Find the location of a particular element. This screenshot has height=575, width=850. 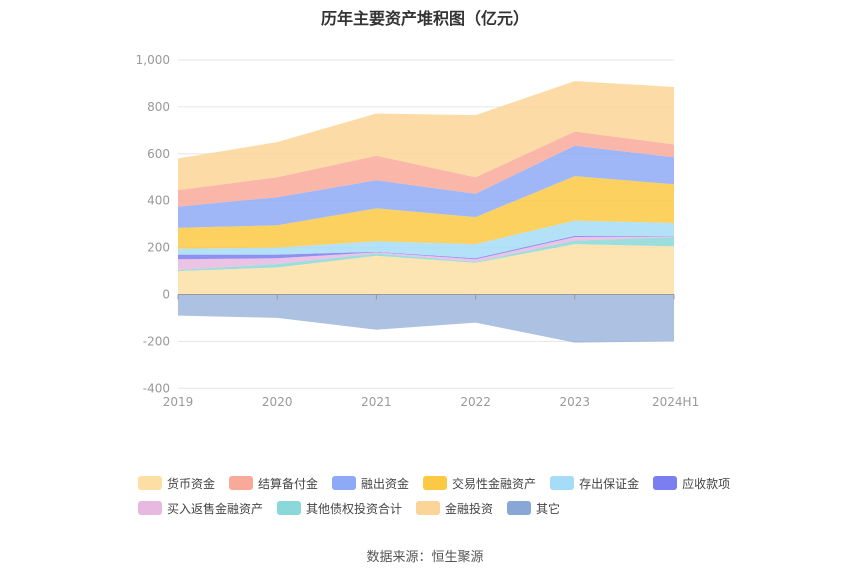

y-axis-ticks: -400 -200 0 200 400 600 800 1,000 is located at coordinates (153, 224).